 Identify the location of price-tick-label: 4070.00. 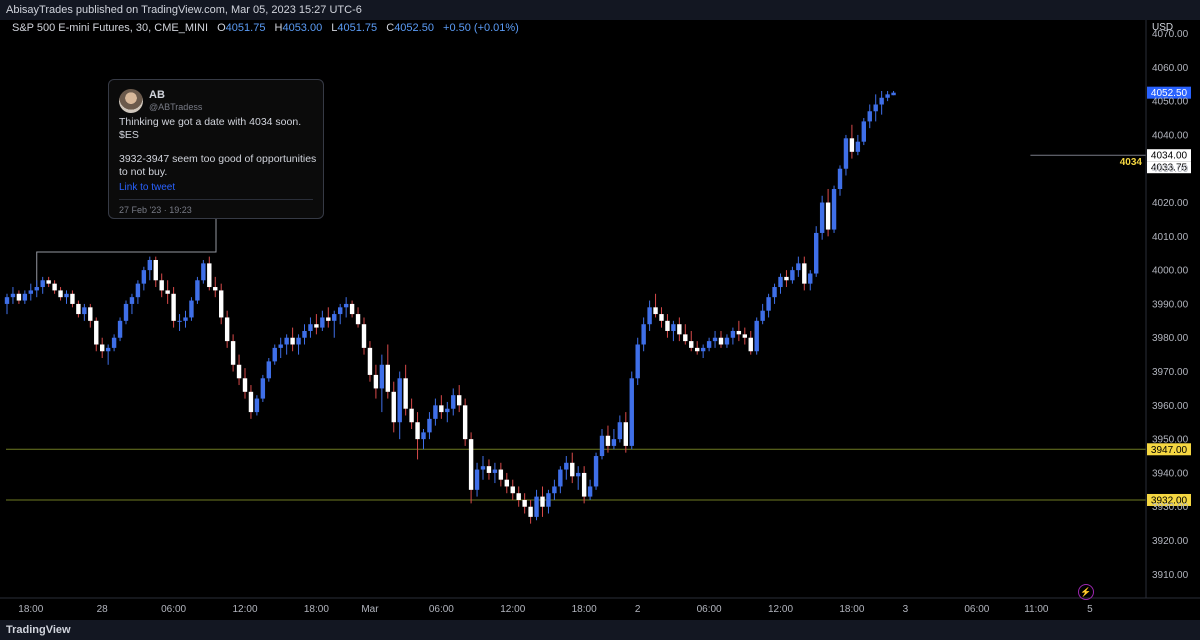
(1170, 34).